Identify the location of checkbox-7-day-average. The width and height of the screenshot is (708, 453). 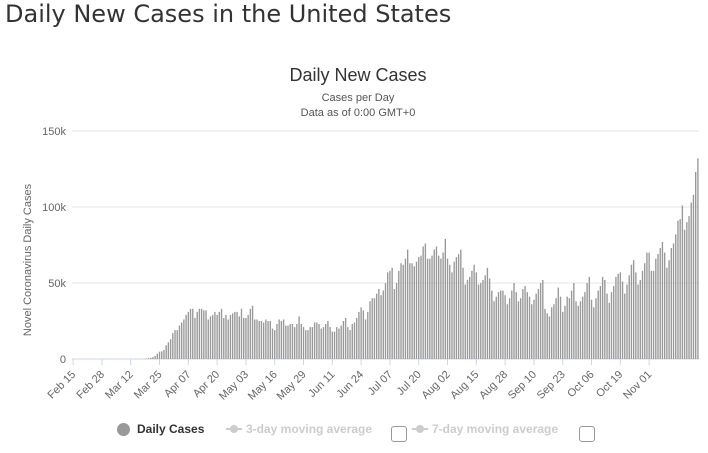
(587, 434).